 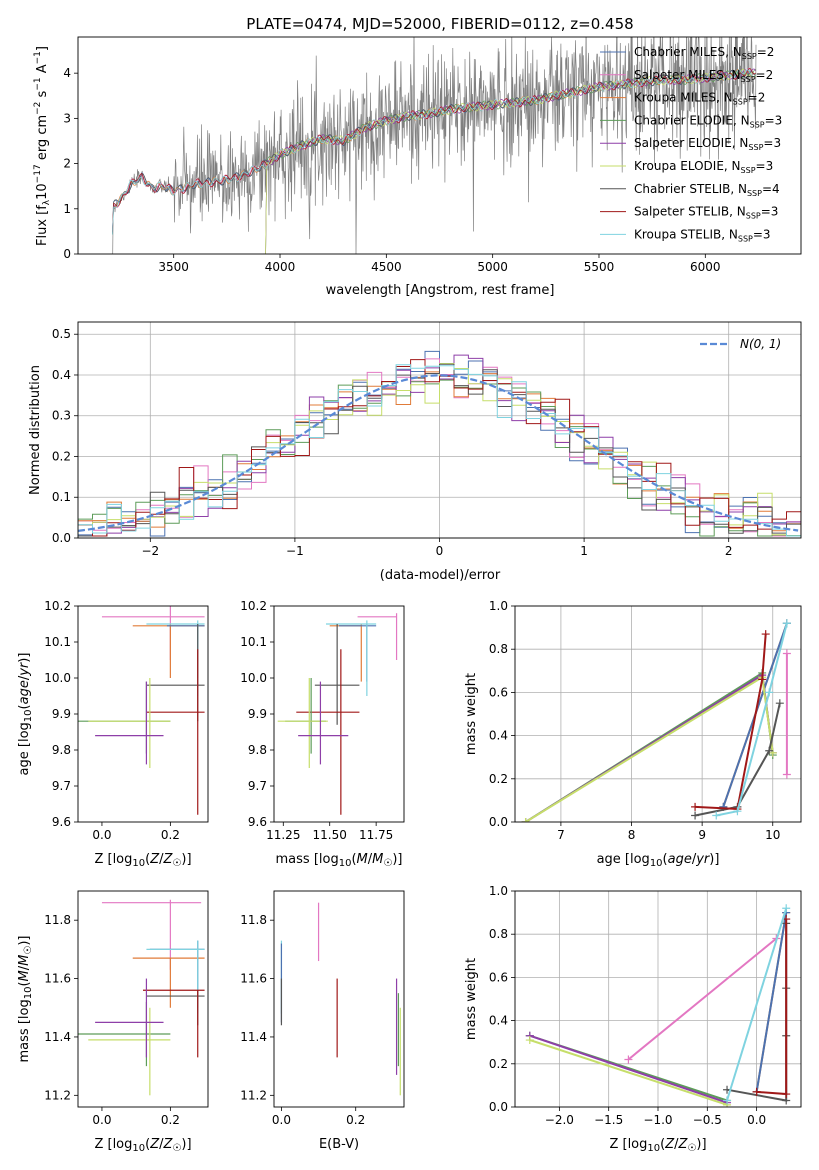 I want to click on x-axis-label: (data-model)/error, so click(x=440, y=575).